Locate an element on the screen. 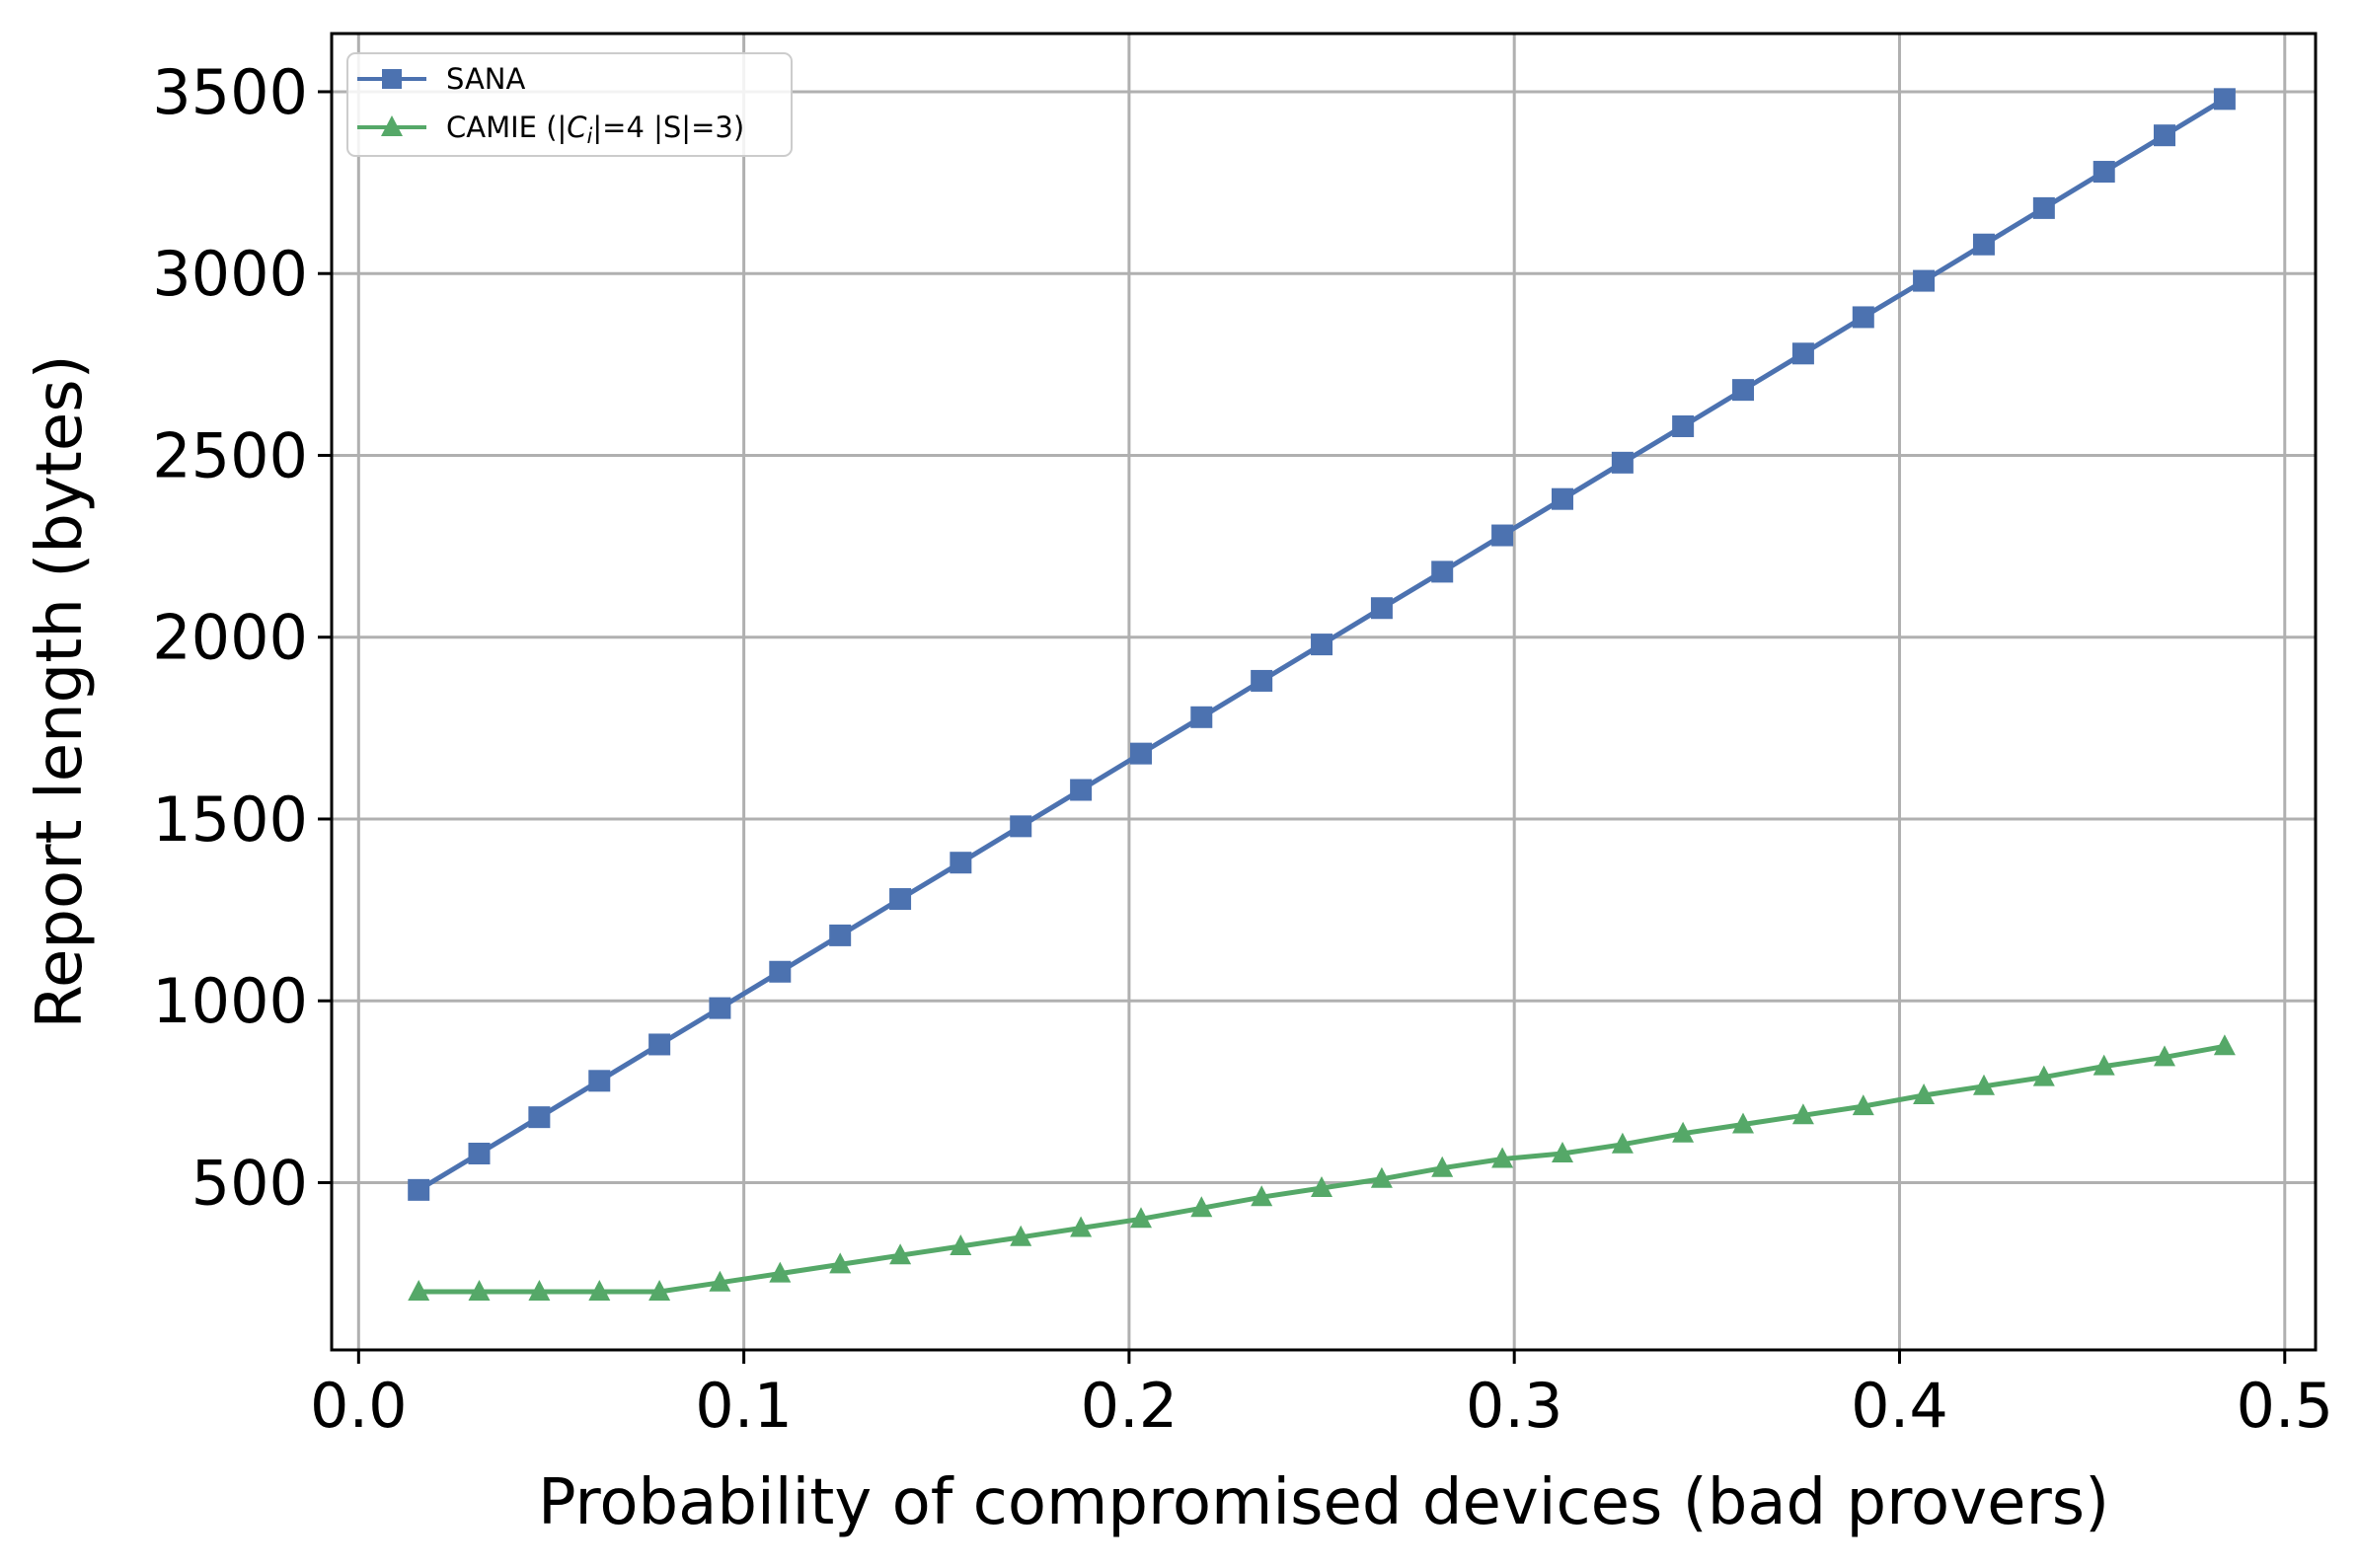 The height and width of the screenshot is (1568, 2359). x-tick-label: 0.2 is located at coordinates (1130, 1406).